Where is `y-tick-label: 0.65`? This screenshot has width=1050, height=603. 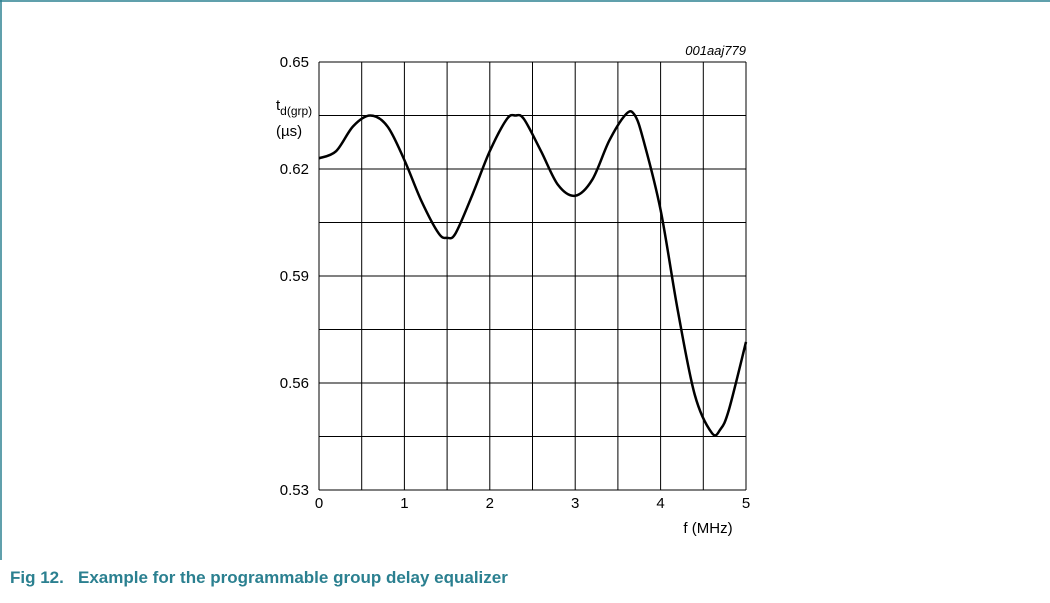 y-tick-label: 0.65 is located at coordinates (294, 62).